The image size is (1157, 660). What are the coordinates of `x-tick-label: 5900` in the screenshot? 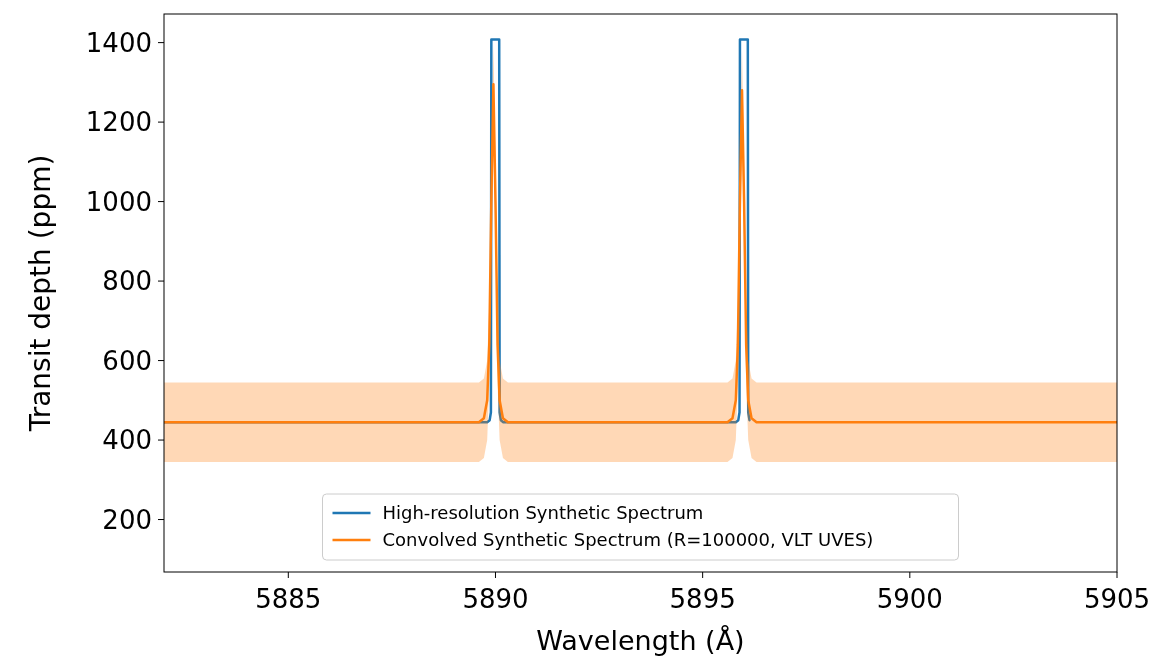 It's located at (909, 599).